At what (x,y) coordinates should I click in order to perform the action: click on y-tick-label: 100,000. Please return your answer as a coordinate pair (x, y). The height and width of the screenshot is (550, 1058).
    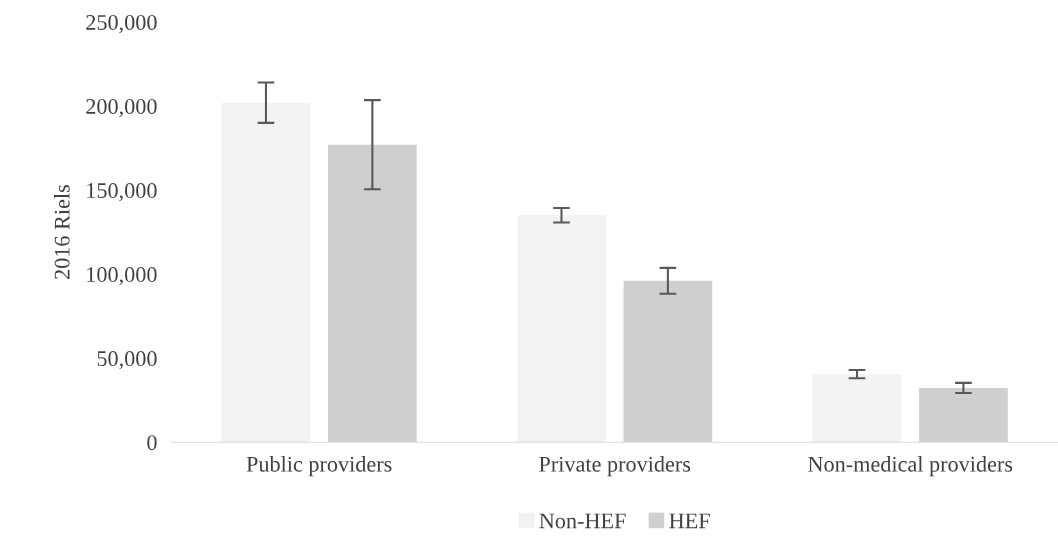
    Looking at the image, I should click on (122, 276).